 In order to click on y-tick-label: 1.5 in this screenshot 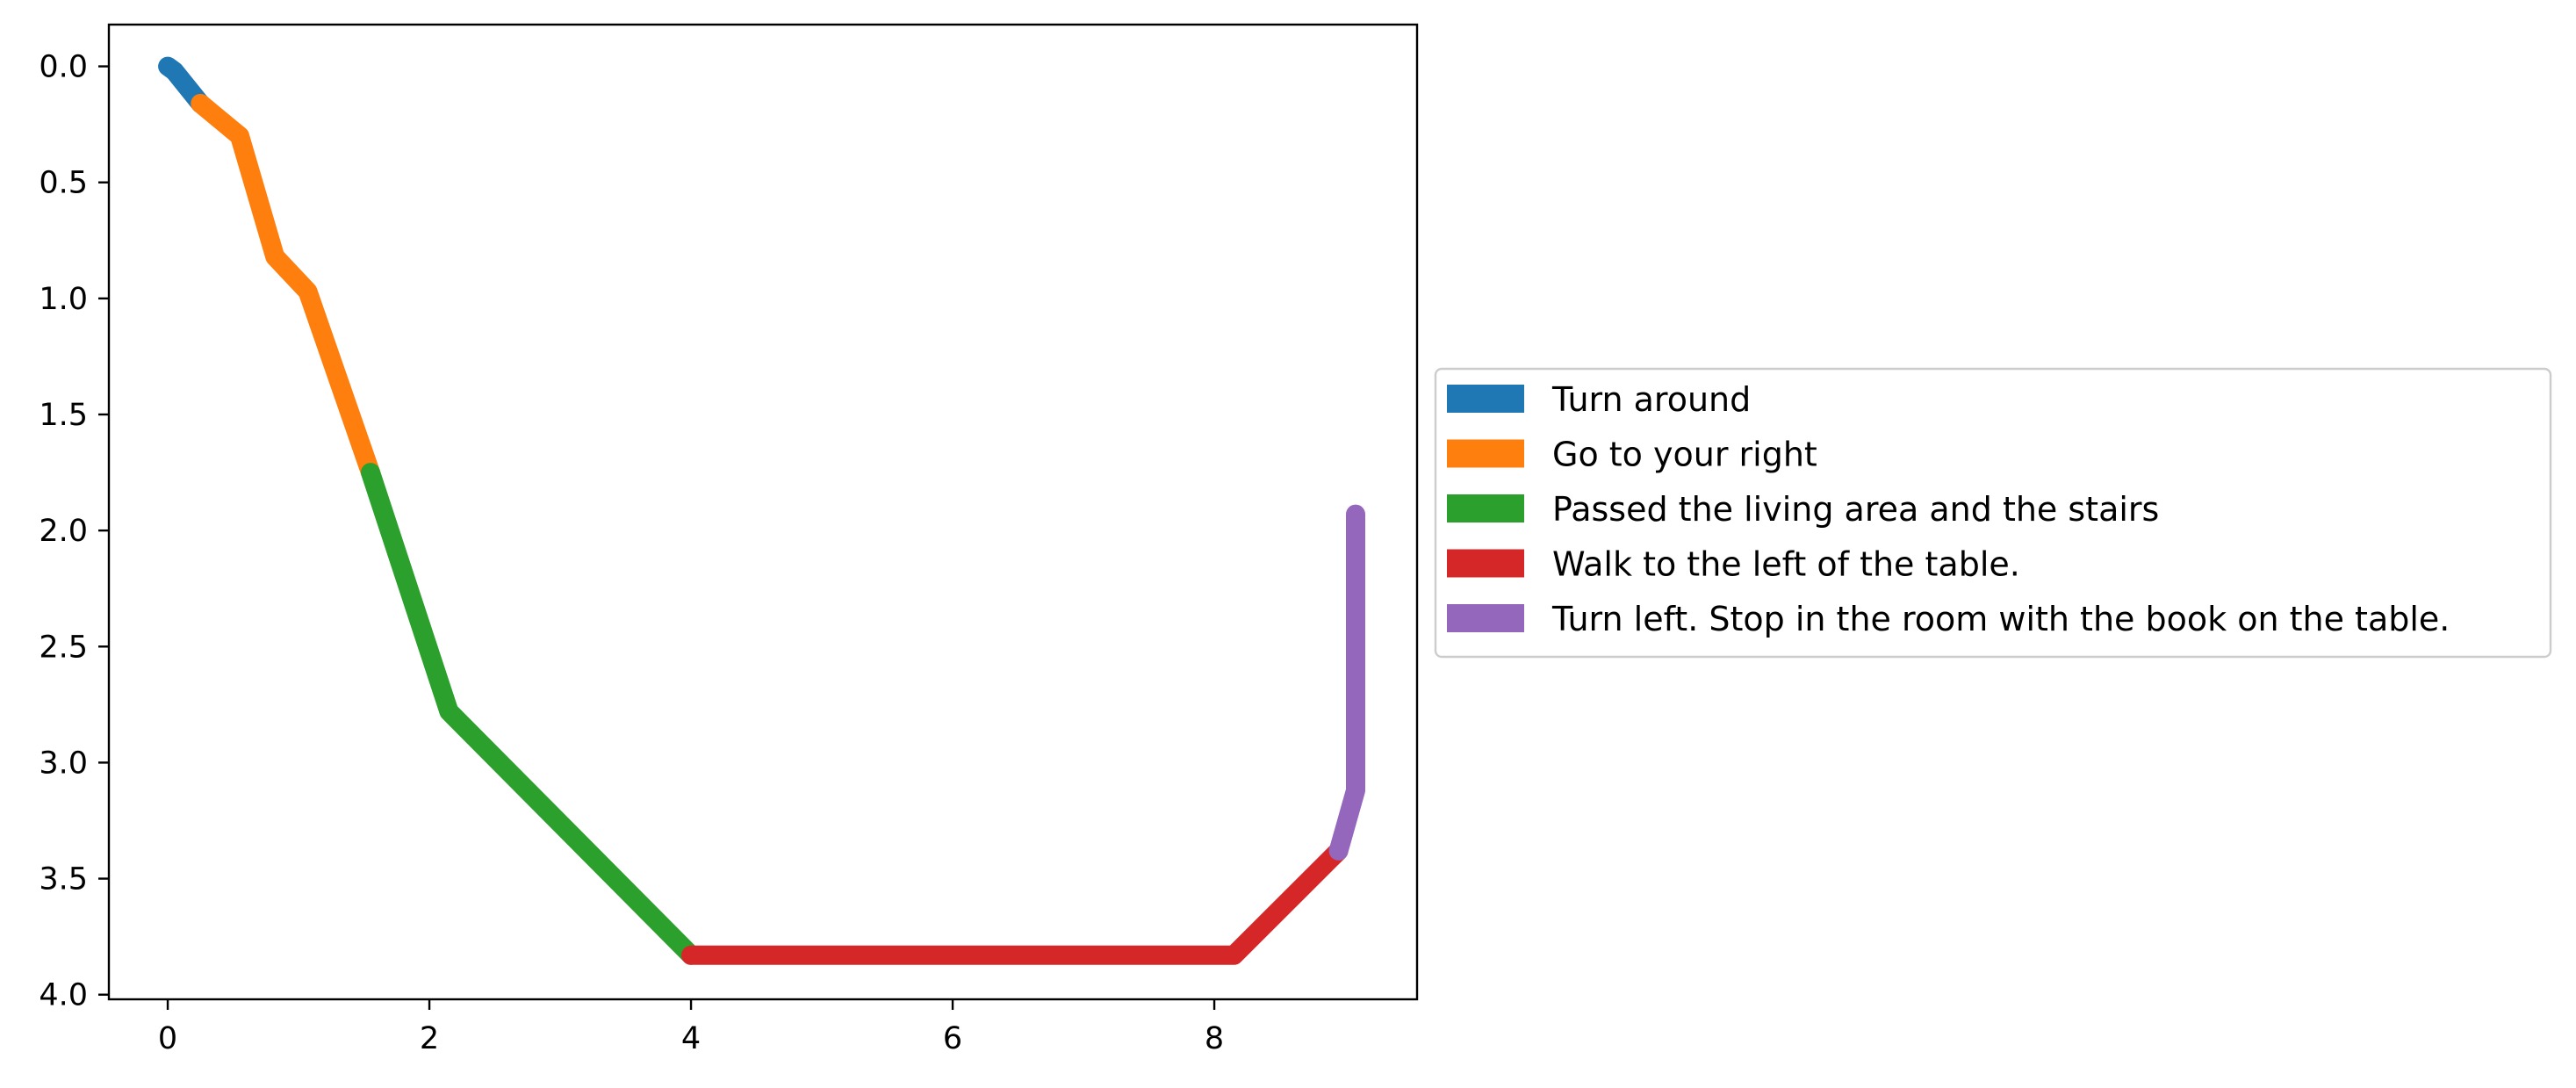, I will do `click(63, 415)`.